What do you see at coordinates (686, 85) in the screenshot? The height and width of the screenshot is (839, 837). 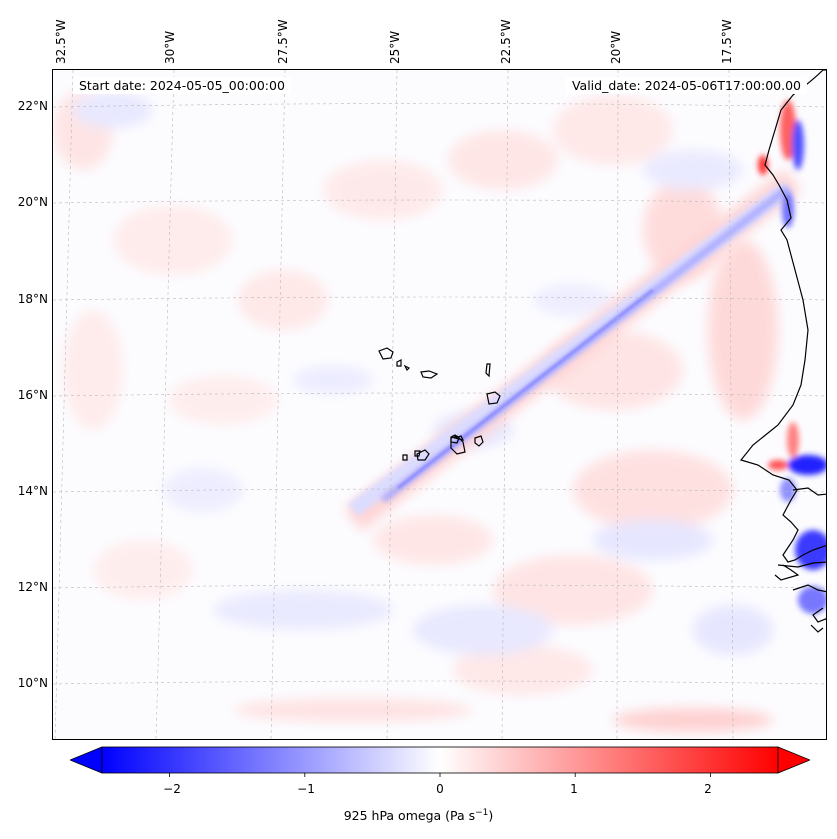 I see `valid-date: Valid_date: 2024-05-06T17:00:00.00` at bounding box center [686, 85].